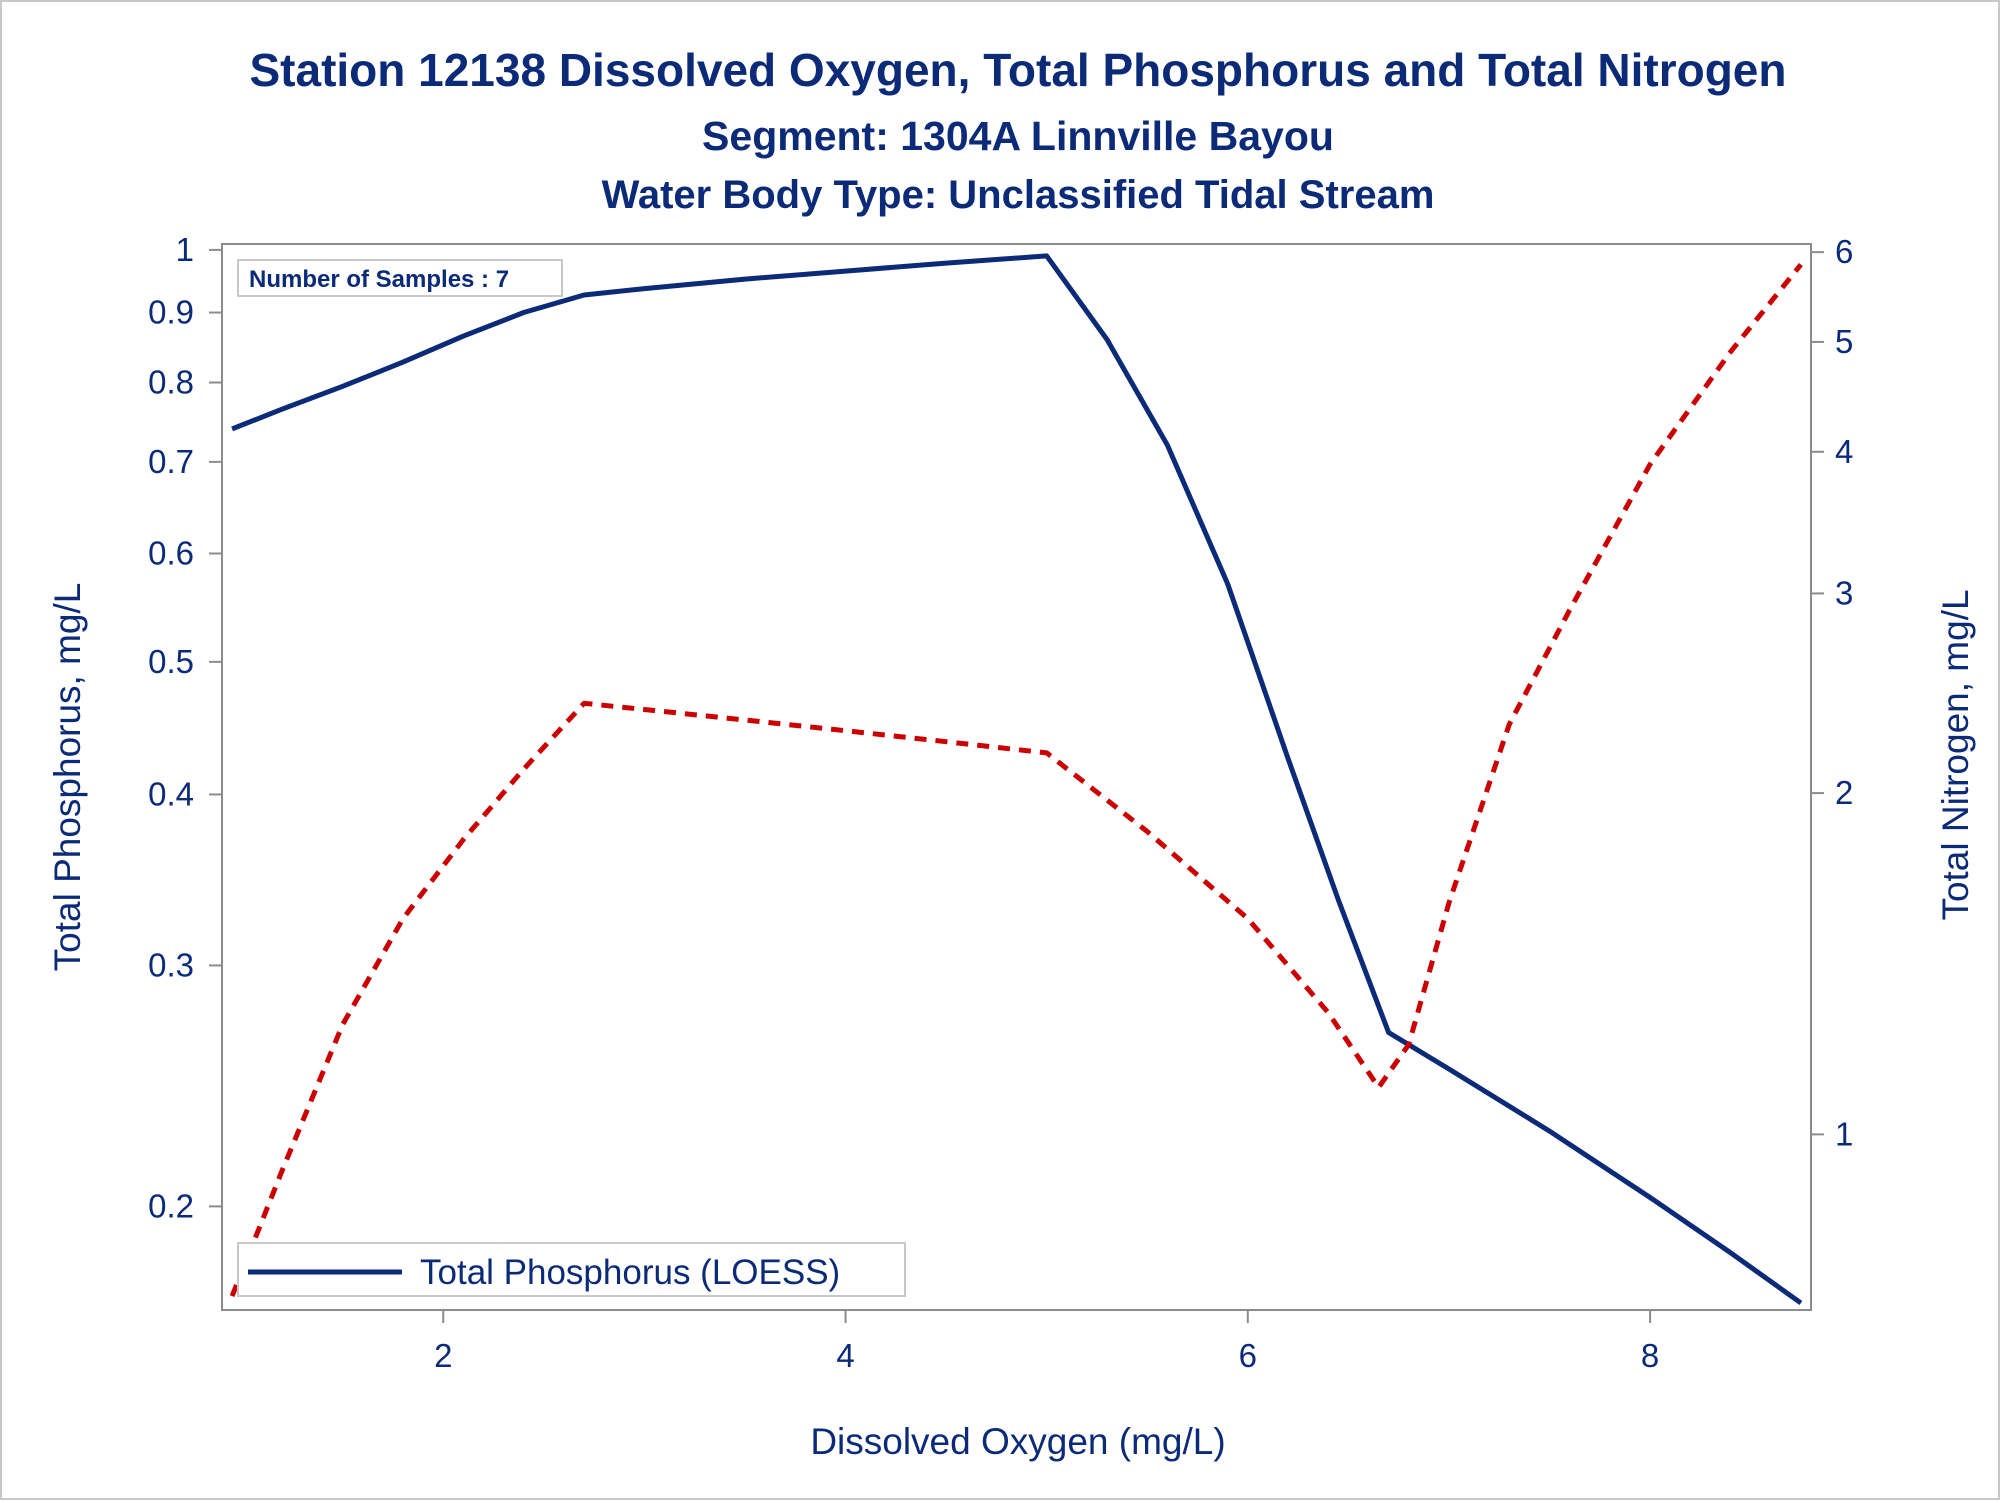 Image resolution: width=2000 pixels, height=1502 pixels. What do you see at coordinates (1844, 451) in the screenshot?
I see `y2-tick-label: 4` at bounding box center [1844, 451].